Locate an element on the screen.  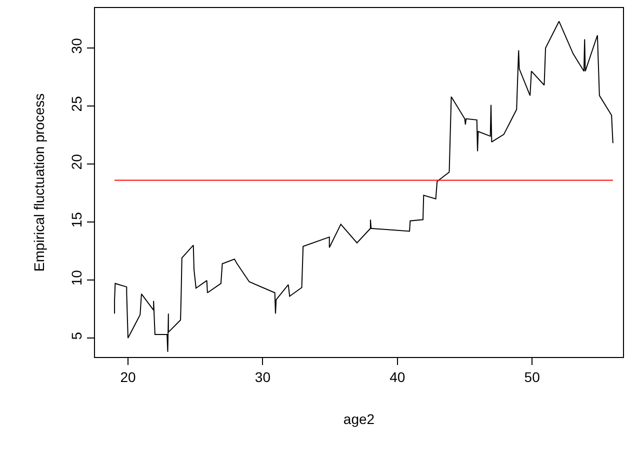
y-tick-label: 15 is located at coordinates (76, 220).